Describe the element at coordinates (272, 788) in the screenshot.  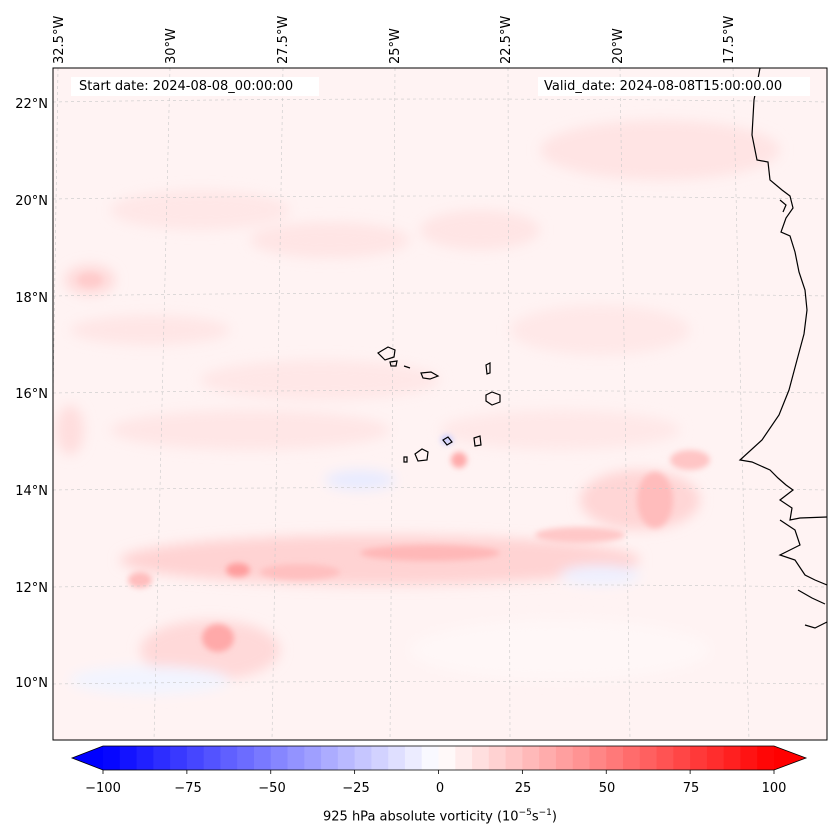
I see `colorbar-tick: −50` at that location.